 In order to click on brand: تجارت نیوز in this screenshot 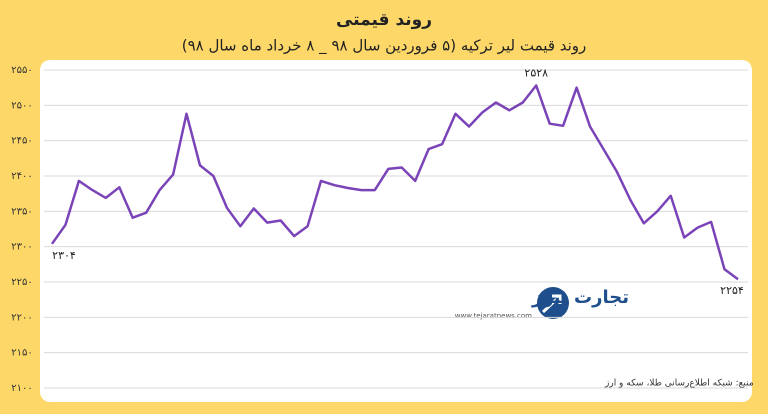, I will do `click(580, 297)`.